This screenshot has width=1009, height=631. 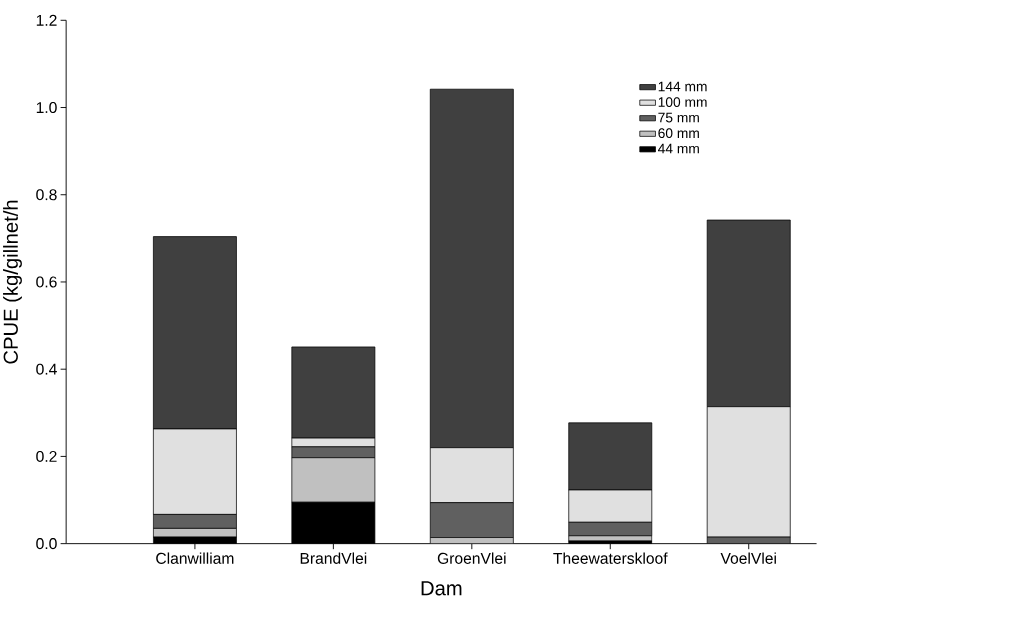 I want to click on legend-label: 60 mm, so click(x=678, y=133).